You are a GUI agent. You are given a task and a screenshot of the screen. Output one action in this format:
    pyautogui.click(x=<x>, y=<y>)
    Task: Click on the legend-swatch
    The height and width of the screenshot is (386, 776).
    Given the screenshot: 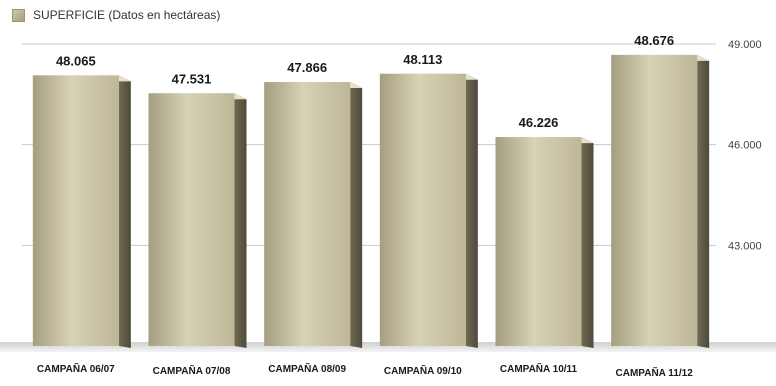 What is the action you would take?
    pyautogui.click(x=18, y=15)
    